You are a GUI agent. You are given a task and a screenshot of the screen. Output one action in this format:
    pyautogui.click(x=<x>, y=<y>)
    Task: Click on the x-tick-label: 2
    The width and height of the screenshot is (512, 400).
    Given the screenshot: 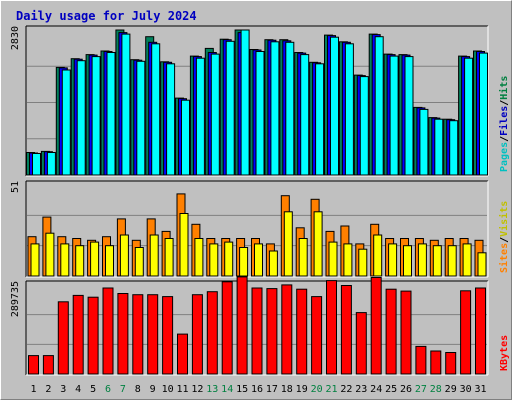 What is the action you would take?
    pyautogui.click(x=48, y=389)
    